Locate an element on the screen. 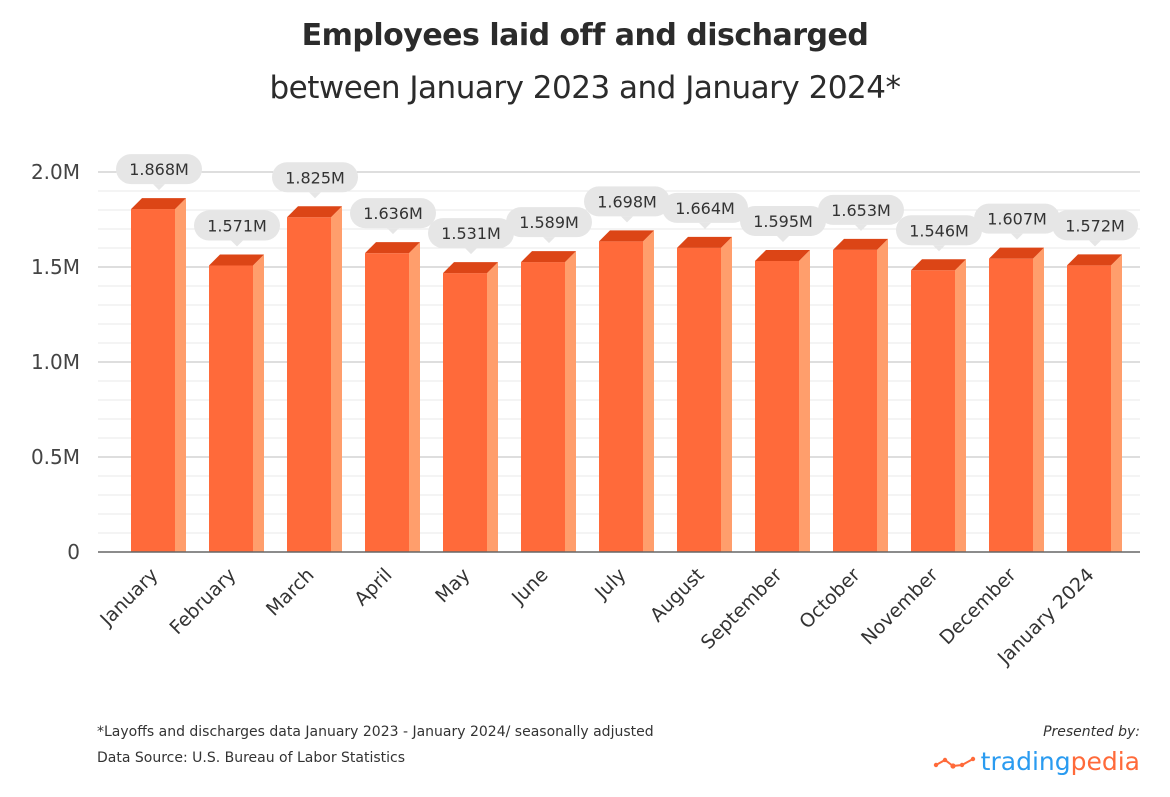 This screenshot has height=797, width=1170. data-label: 1.546M is located at coordinates (939, 230).